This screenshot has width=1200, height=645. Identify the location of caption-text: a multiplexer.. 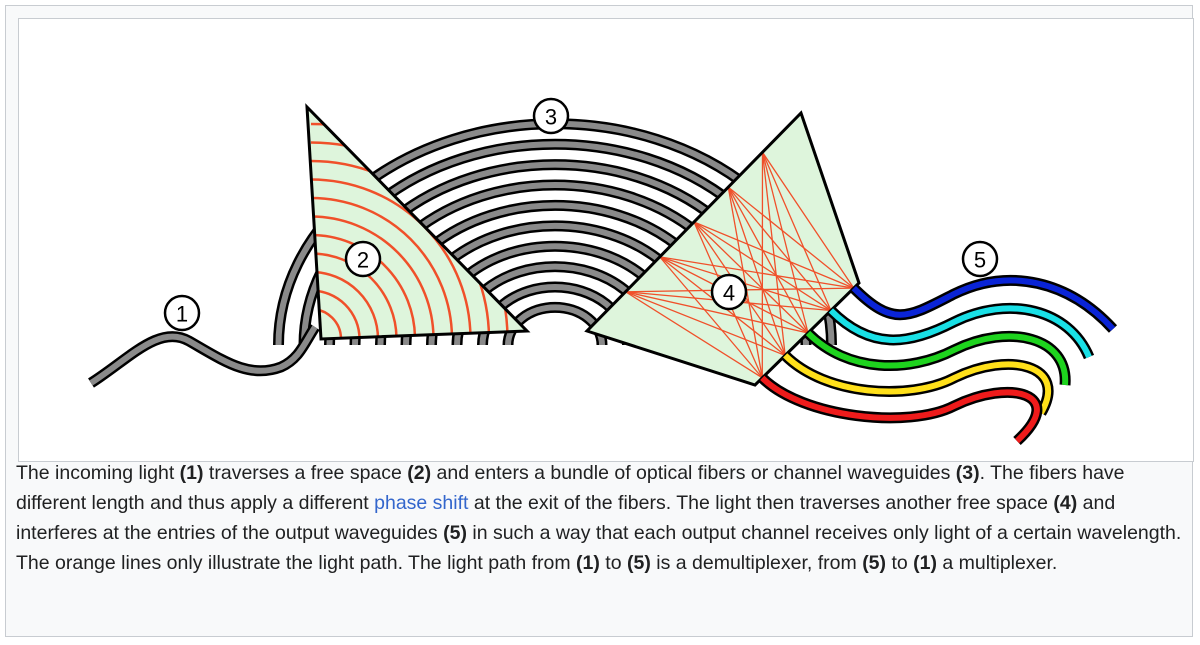
(997, 563).